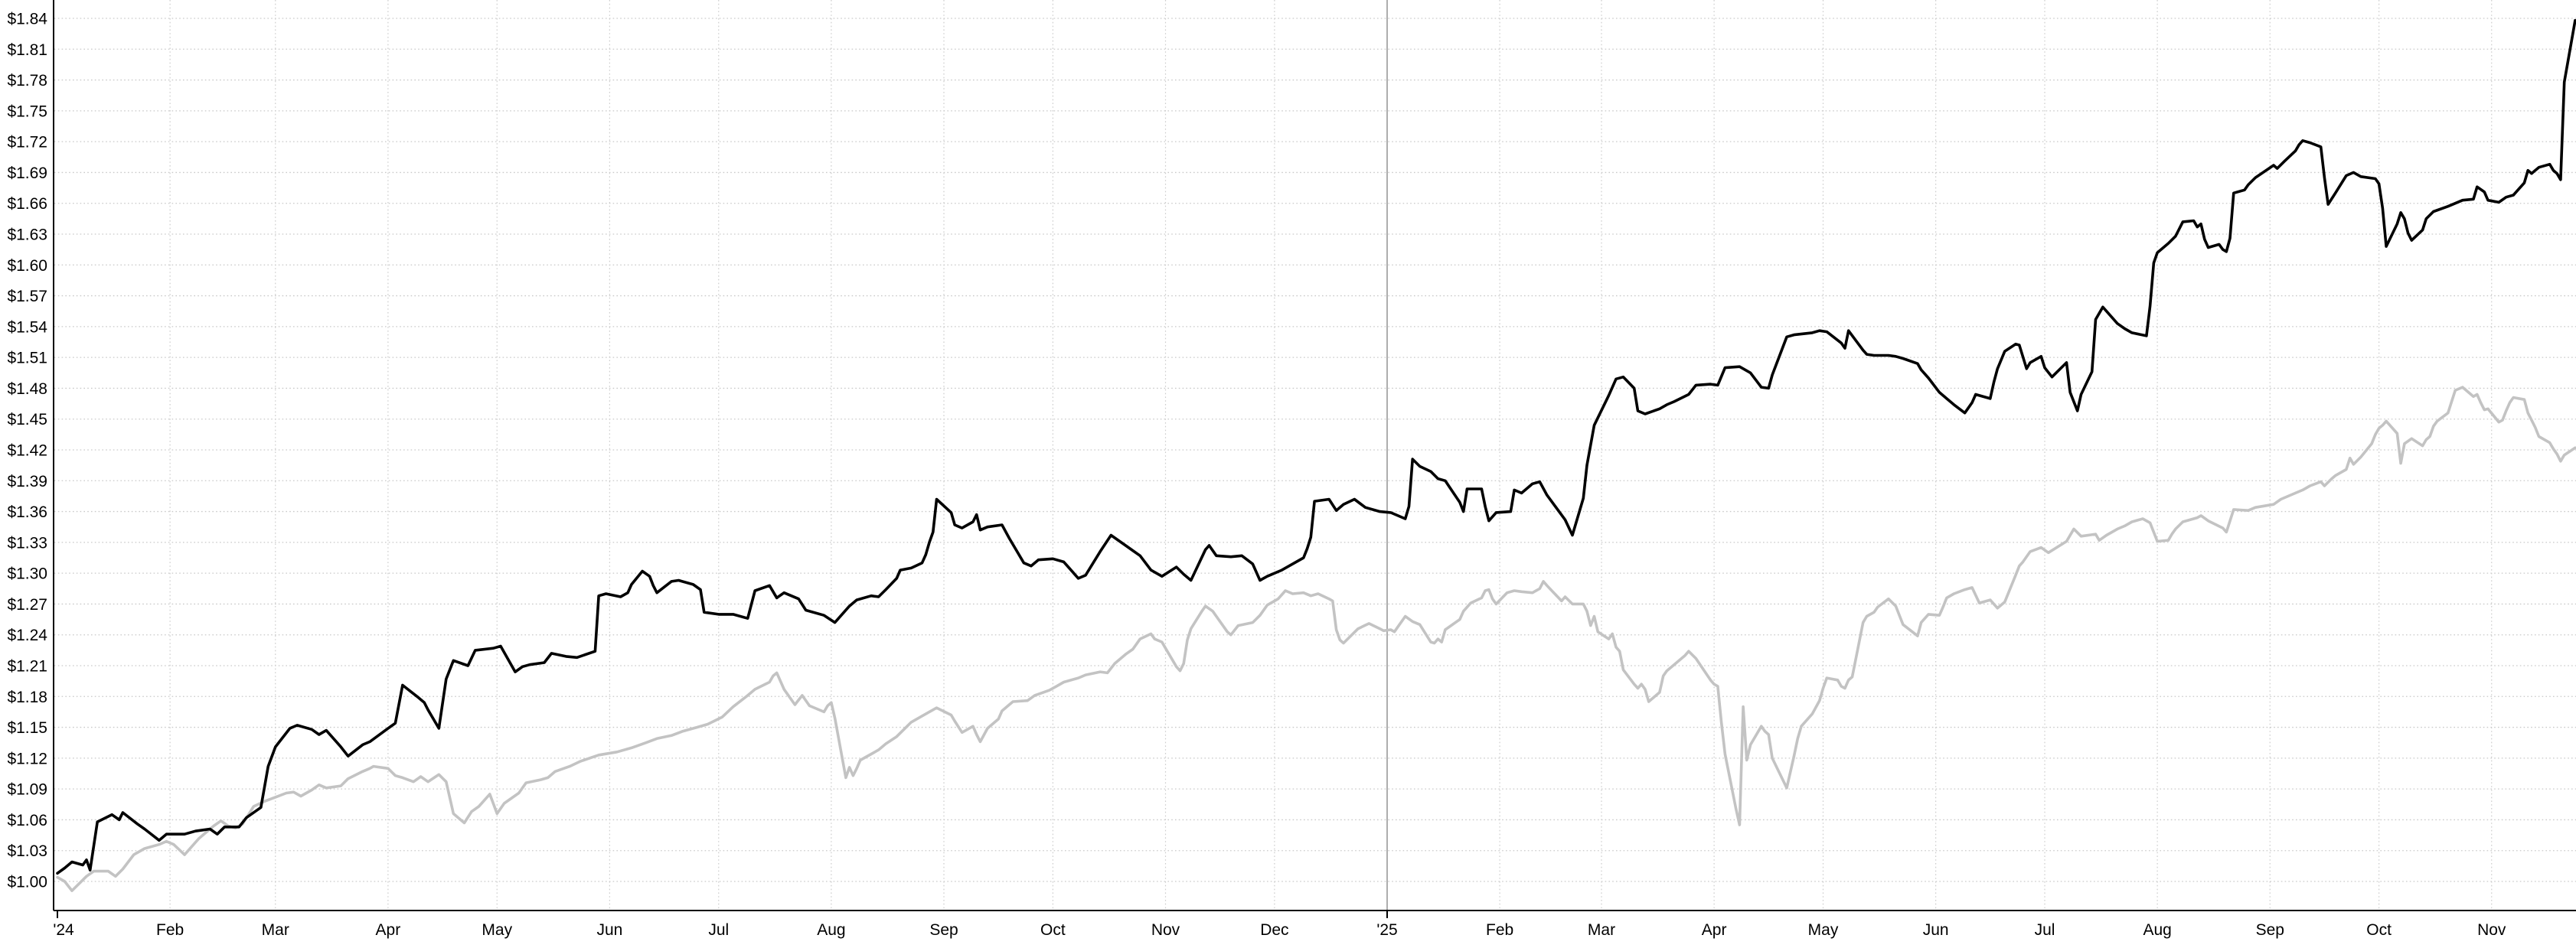 The height and width of the screenshot is (948, 2576). I want to click on y-tick-label: $1.60, so click(27, 266).